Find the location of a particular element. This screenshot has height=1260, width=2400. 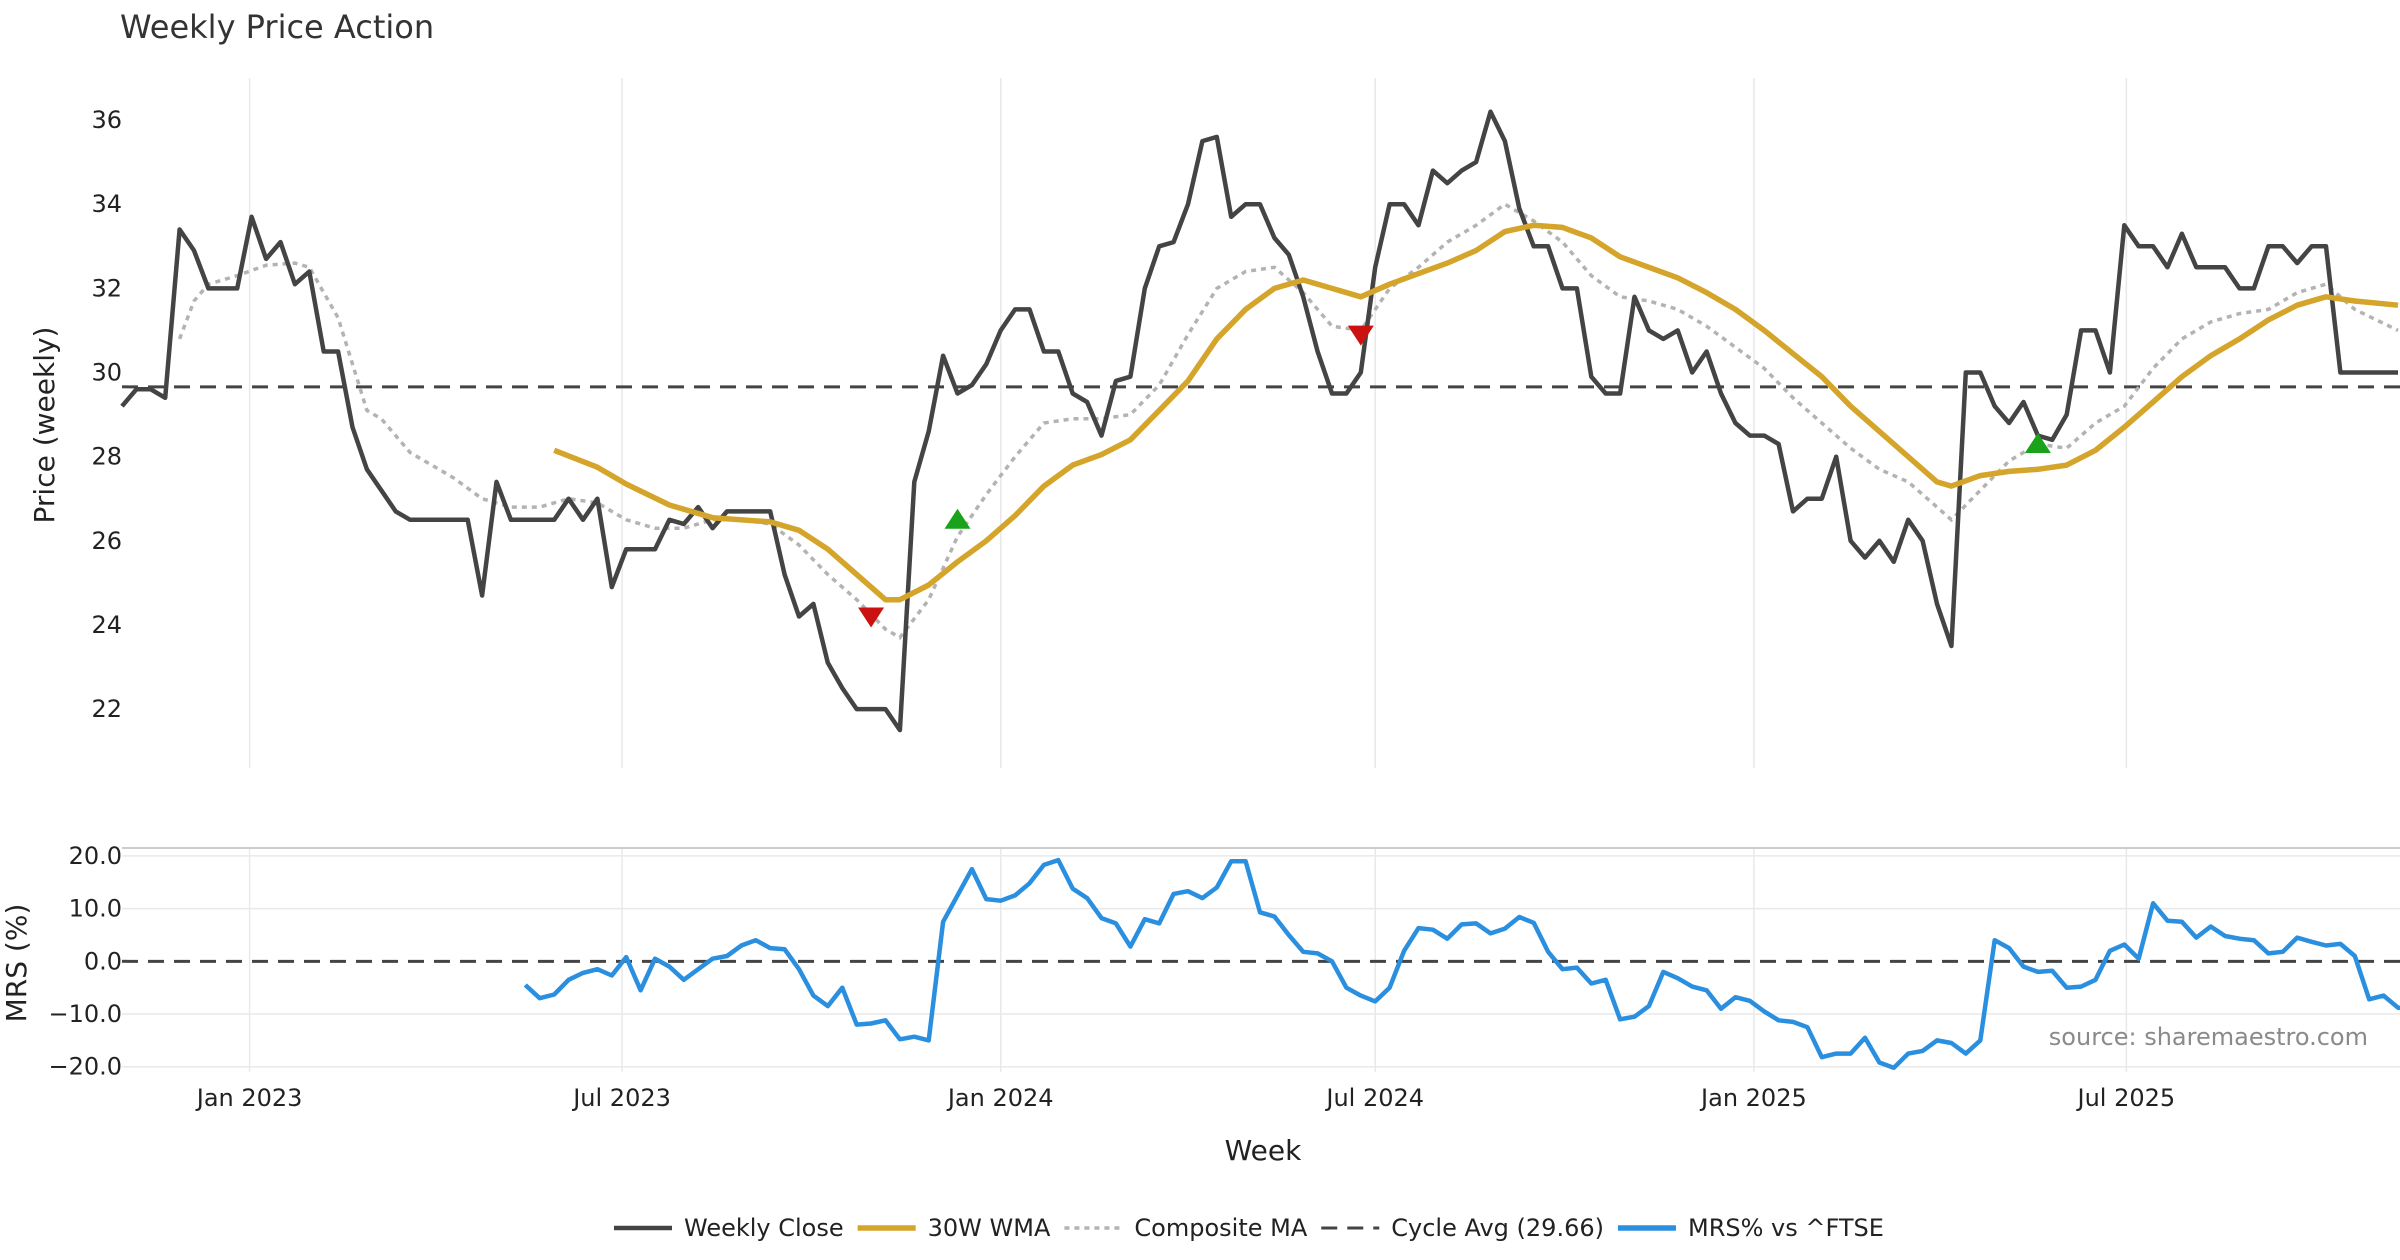

legend-label: Cycle Avg (29.66) is located at coordinates (1497, 1228).